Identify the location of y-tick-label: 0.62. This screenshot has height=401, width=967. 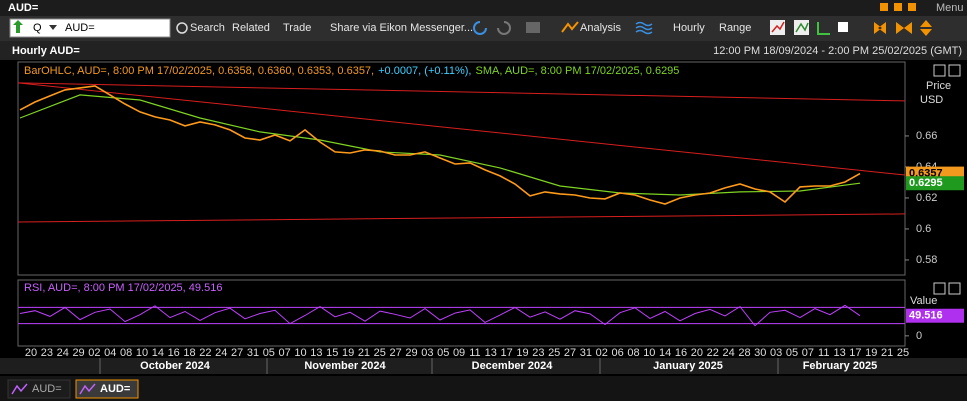
(926, 198).